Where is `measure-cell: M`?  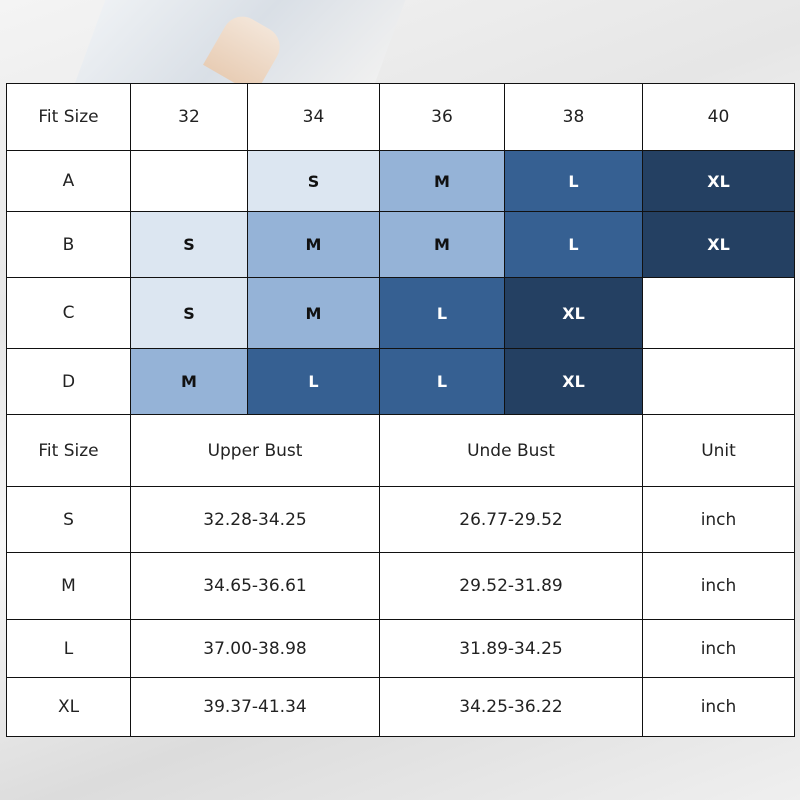
measure-cell: M is located at coordinates (68, 586).